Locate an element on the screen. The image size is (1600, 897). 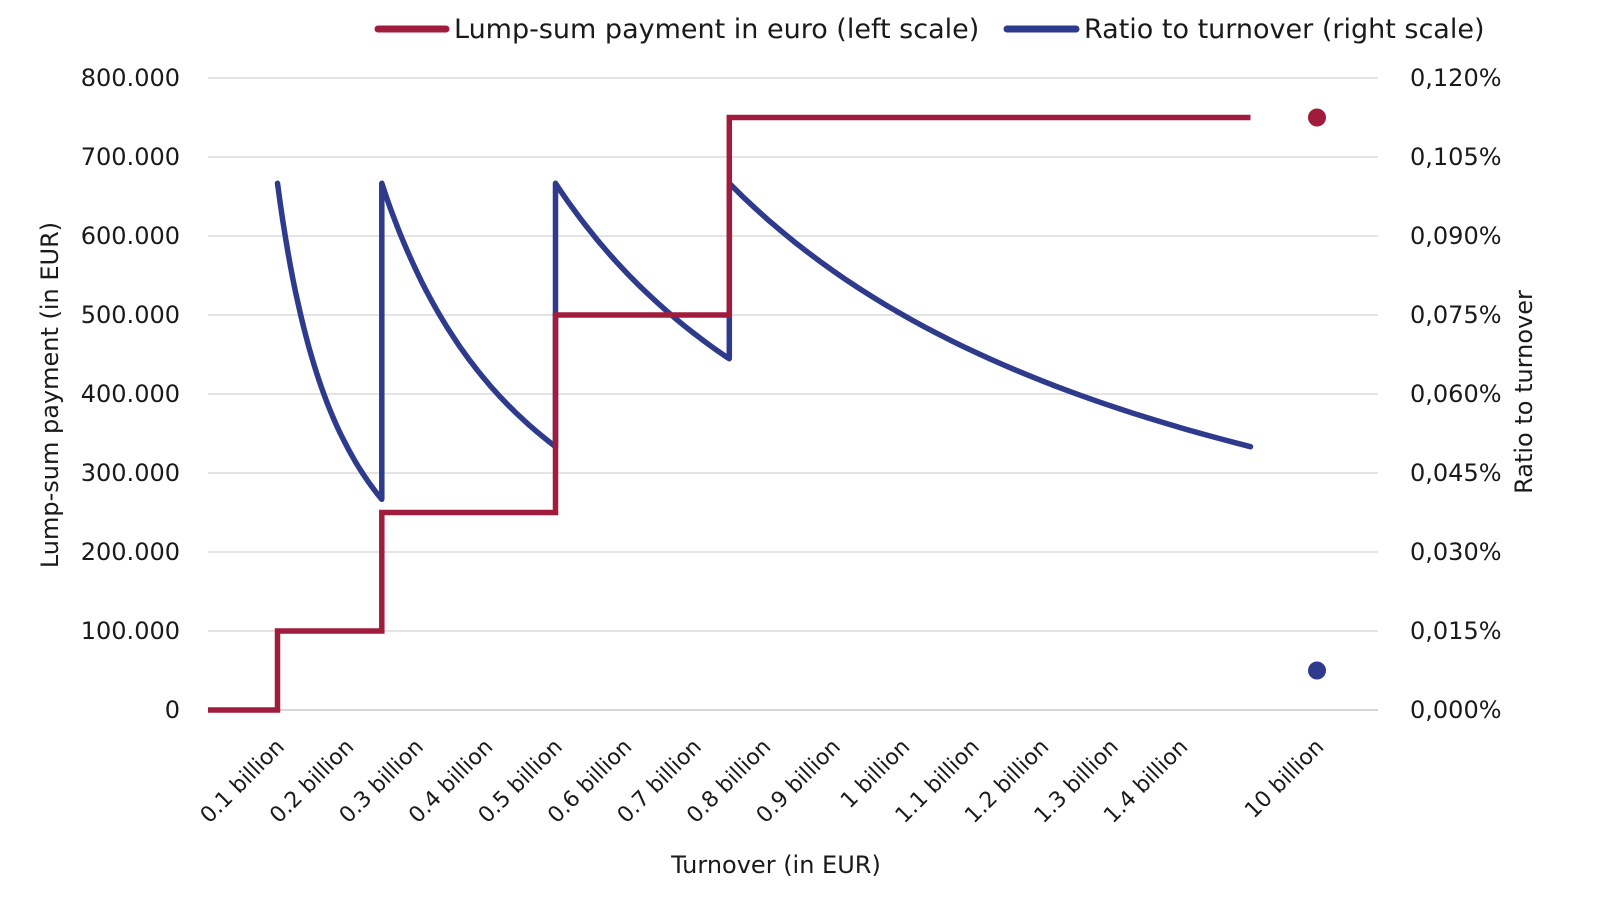
right-tick-label: 0,015% is located at coordinates (1456, 631).